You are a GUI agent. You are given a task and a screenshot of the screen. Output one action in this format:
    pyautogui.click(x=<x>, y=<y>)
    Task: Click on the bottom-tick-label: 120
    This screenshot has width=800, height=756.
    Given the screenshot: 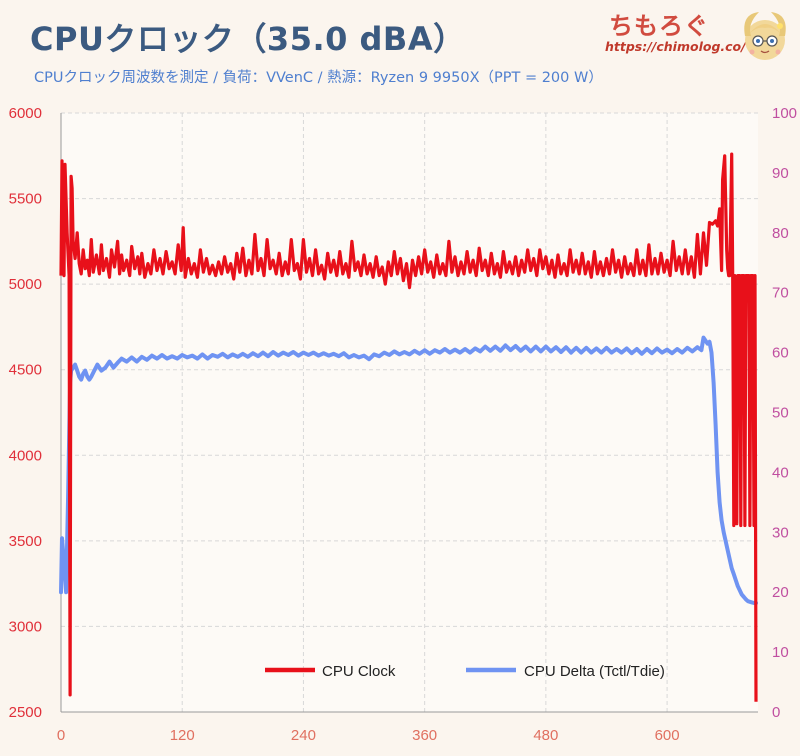 What is the action you would take?
    pyautogui.click(x=182, y=735)
    